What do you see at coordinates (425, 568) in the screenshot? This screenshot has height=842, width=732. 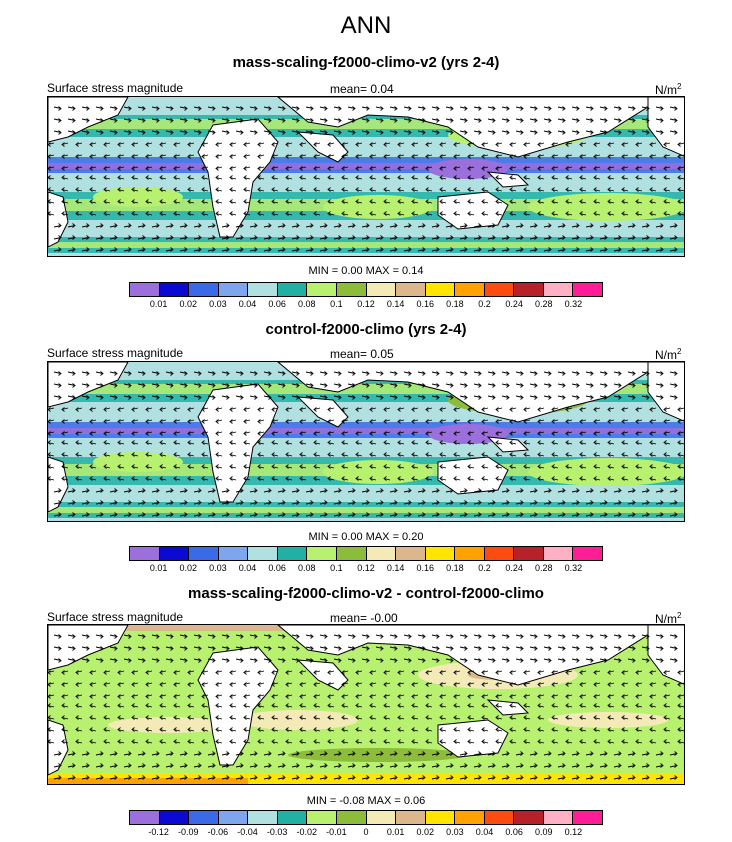 I see `colorbar-tick-label: 0.16` at bounding box center [425, 568].